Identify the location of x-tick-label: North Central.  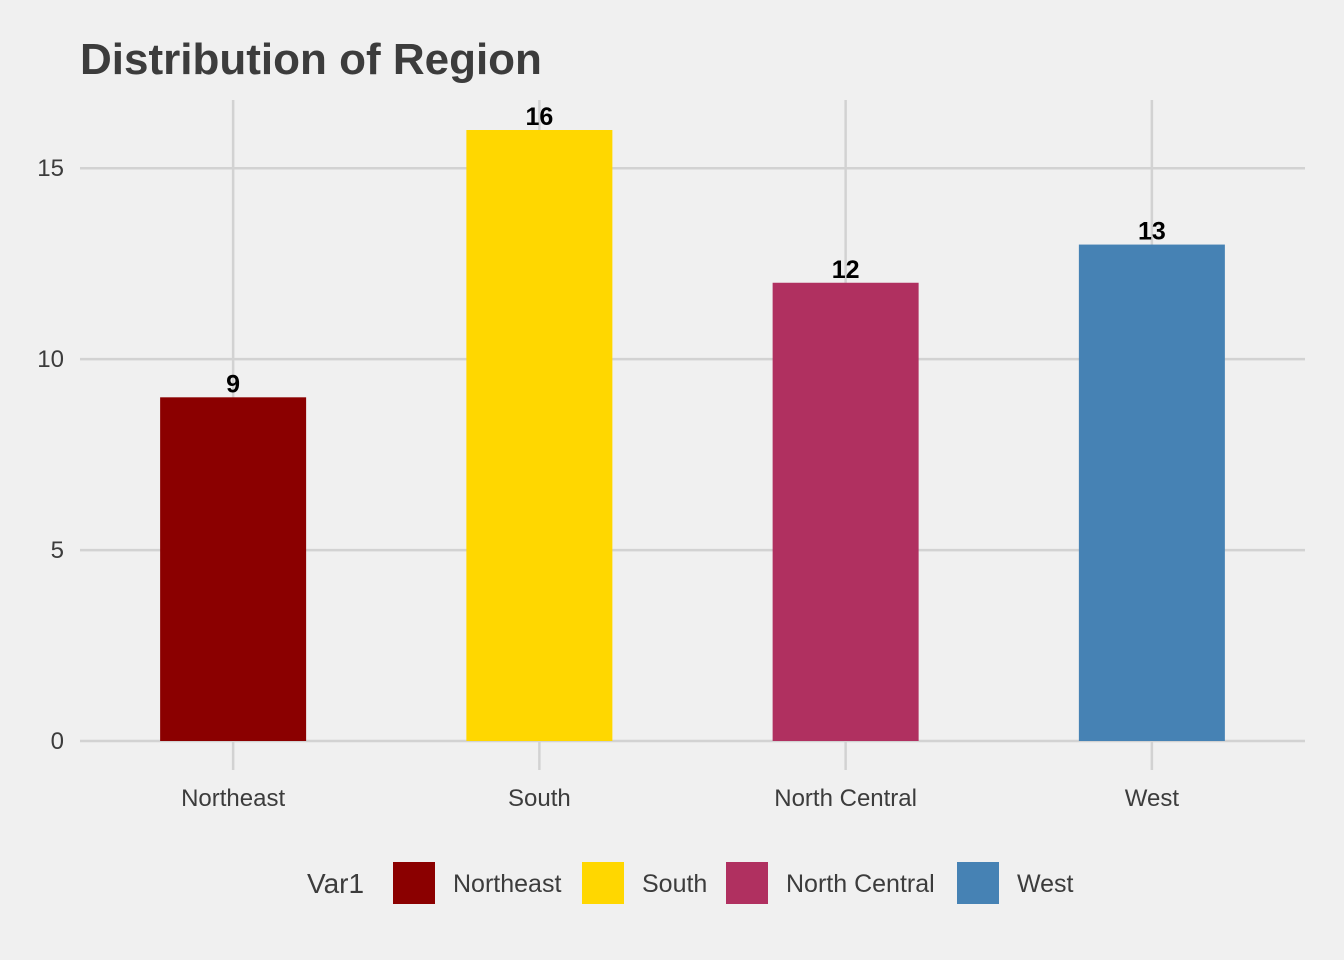
(845, 798).